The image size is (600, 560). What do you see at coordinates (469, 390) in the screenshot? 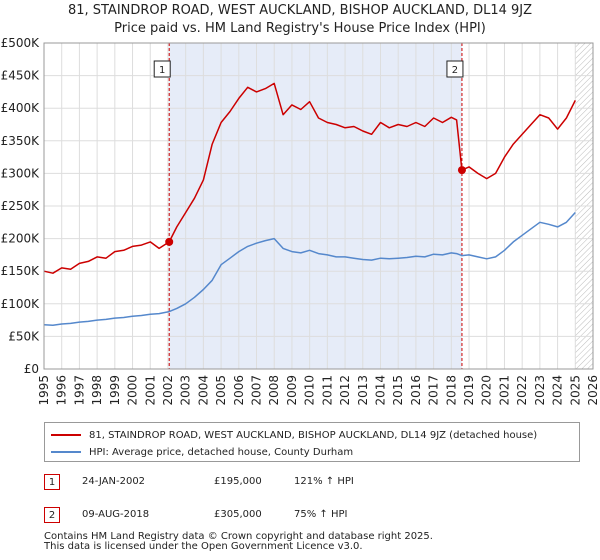
I see `x-tick-label: 2019` at bounding box center [469, 390].